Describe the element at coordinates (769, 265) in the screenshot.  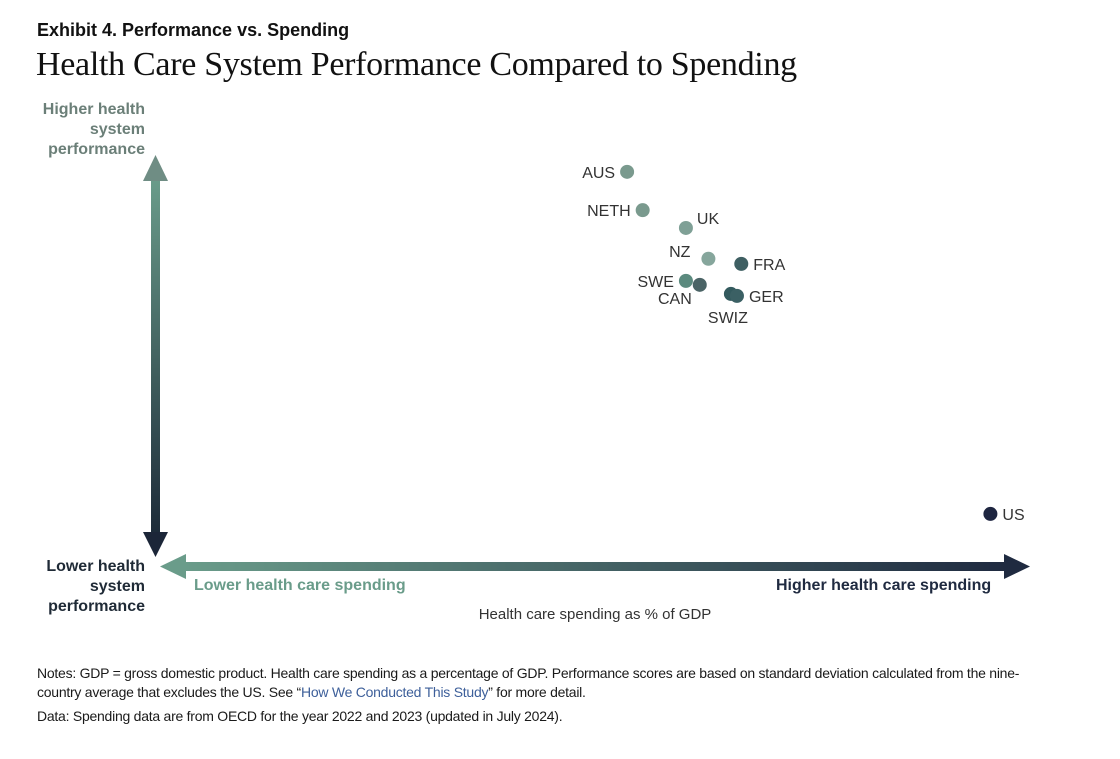
I see `data-label-fra: FRA` at that location.